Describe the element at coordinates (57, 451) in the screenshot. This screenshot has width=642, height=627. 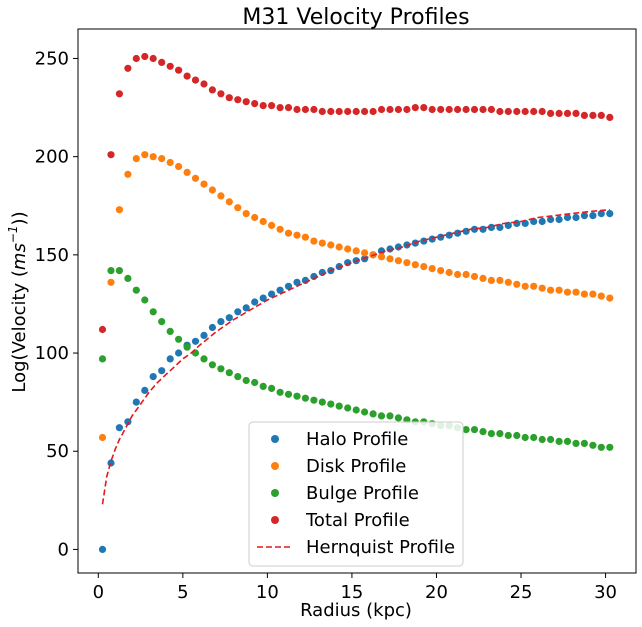
I see `y-tick-label: 50` at that location.